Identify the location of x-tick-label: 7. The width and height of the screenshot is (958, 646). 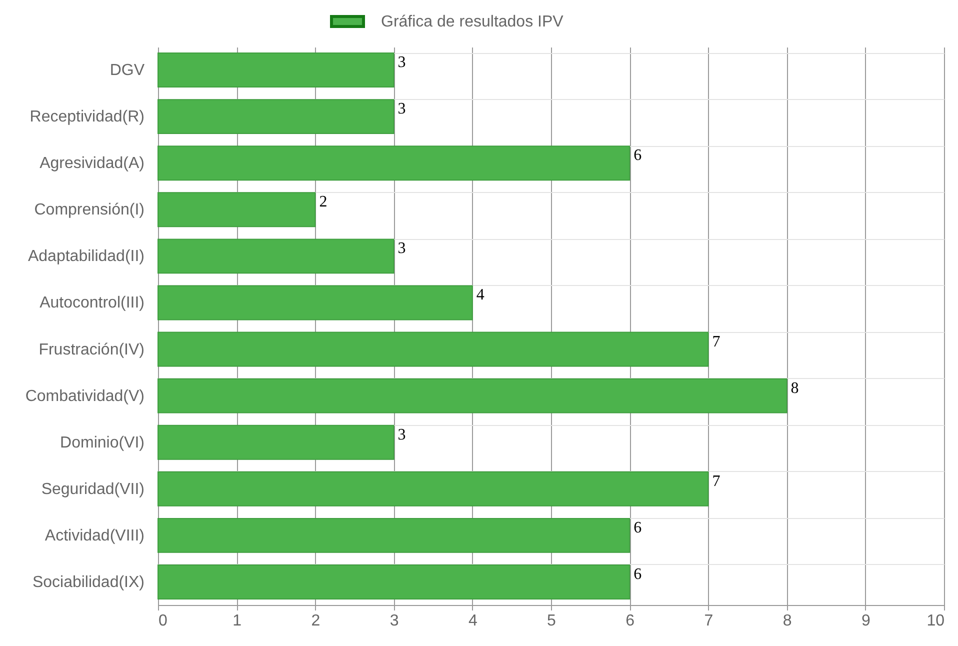
(709, 621).